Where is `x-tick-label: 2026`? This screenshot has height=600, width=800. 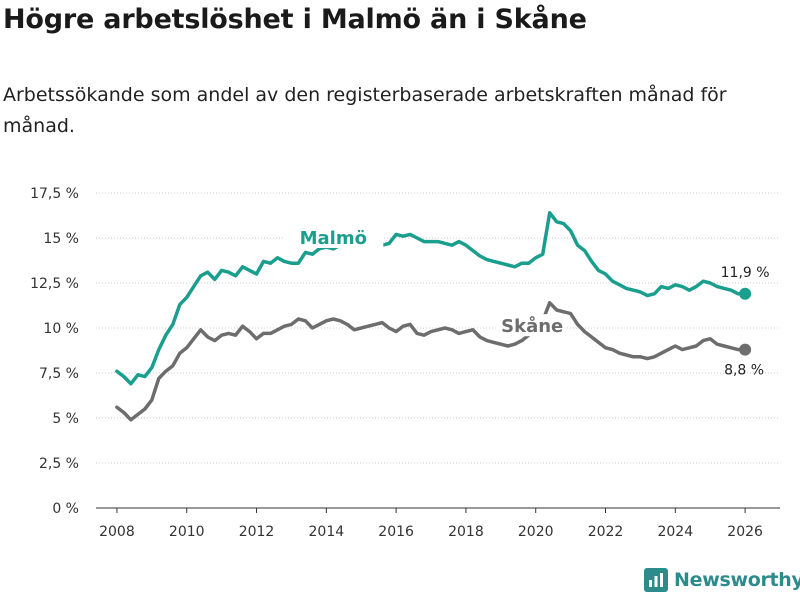 x-tick-label: 2026 is located at coordinates (745, 532).